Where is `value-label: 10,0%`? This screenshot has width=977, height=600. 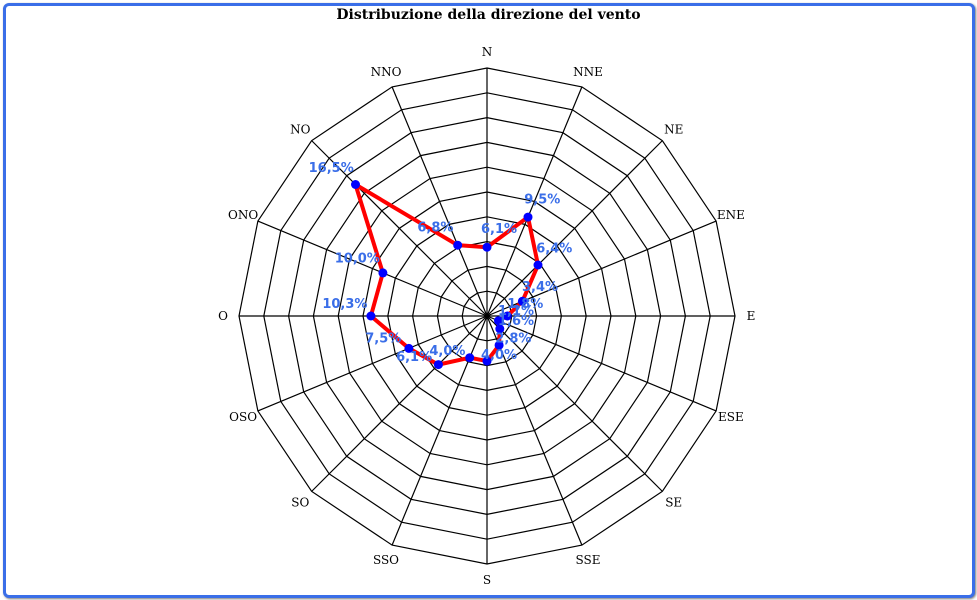 value-label: 10,0% is located at coordinates (357, 259).